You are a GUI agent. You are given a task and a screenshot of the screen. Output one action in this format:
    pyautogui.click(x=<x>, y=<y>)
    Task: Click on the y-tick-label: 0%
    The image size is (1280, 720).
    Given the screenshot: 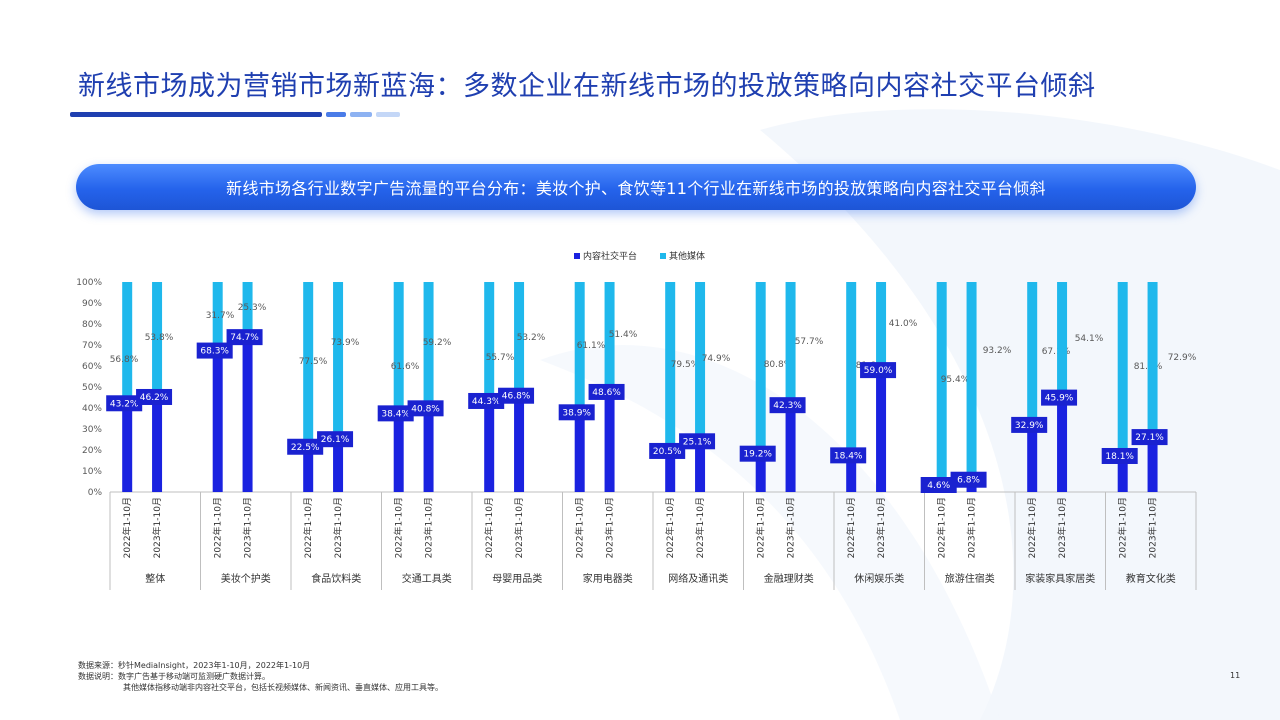 What is the action you would take?
    pyautogui.click(x=95, y=493)
    